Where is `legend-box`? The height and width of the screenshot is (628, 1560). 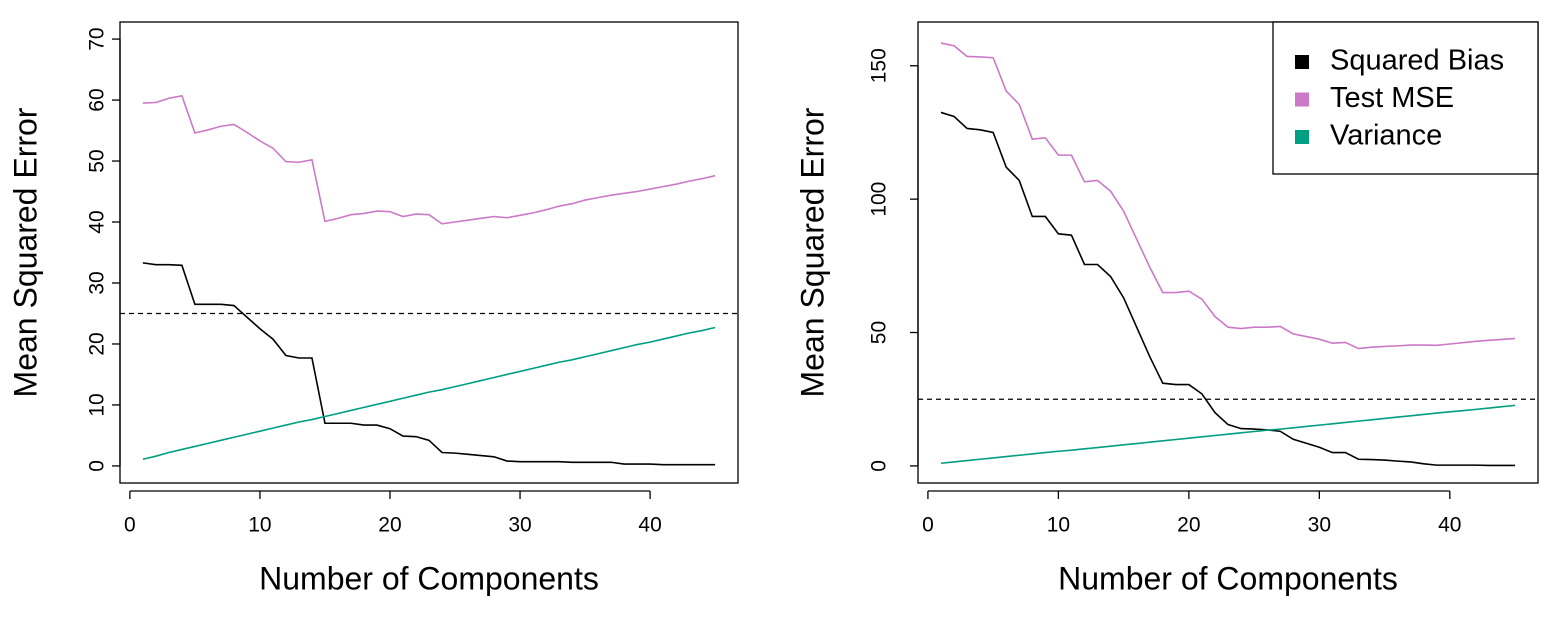
legend-box is located at coordinates (1405, 98).